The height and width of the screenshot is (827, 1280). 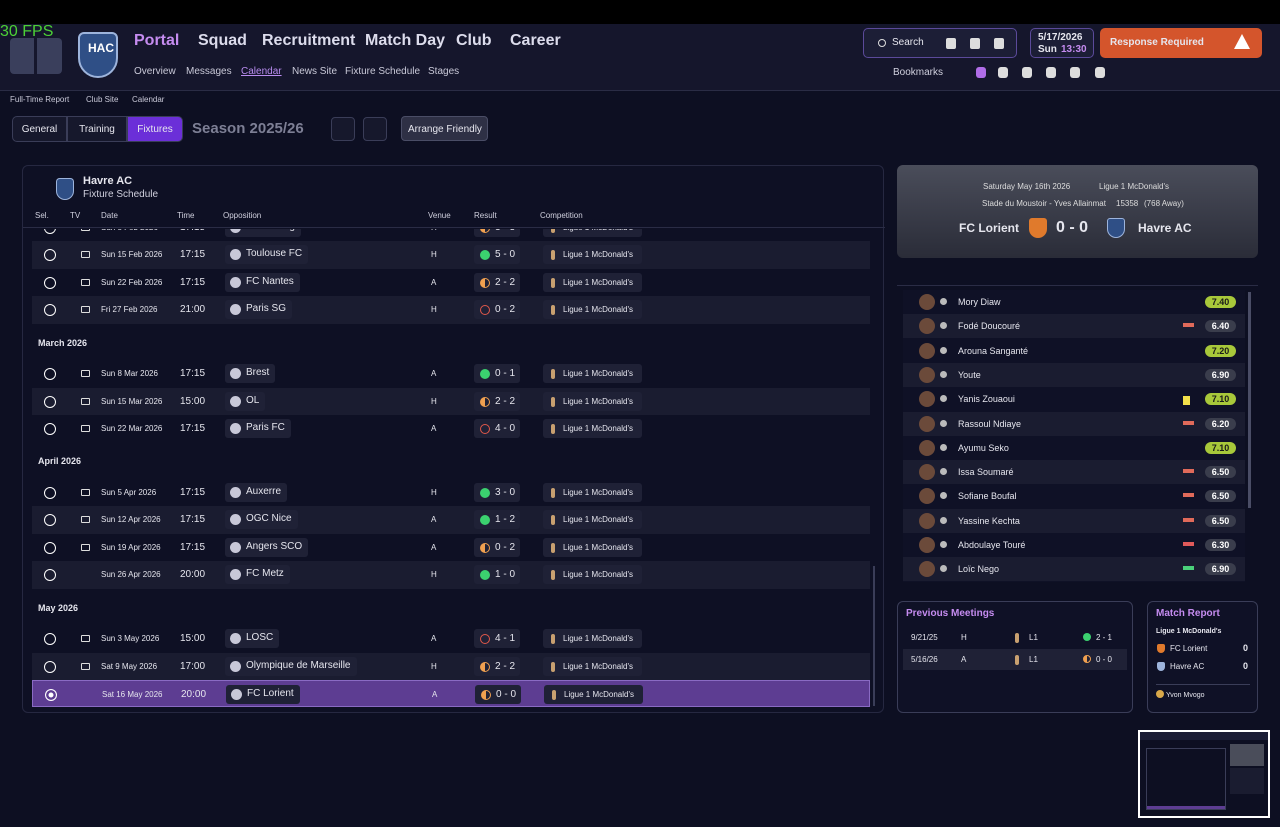 I want to click on player-name: Ayumu Seko, so click(x=983, y=447).